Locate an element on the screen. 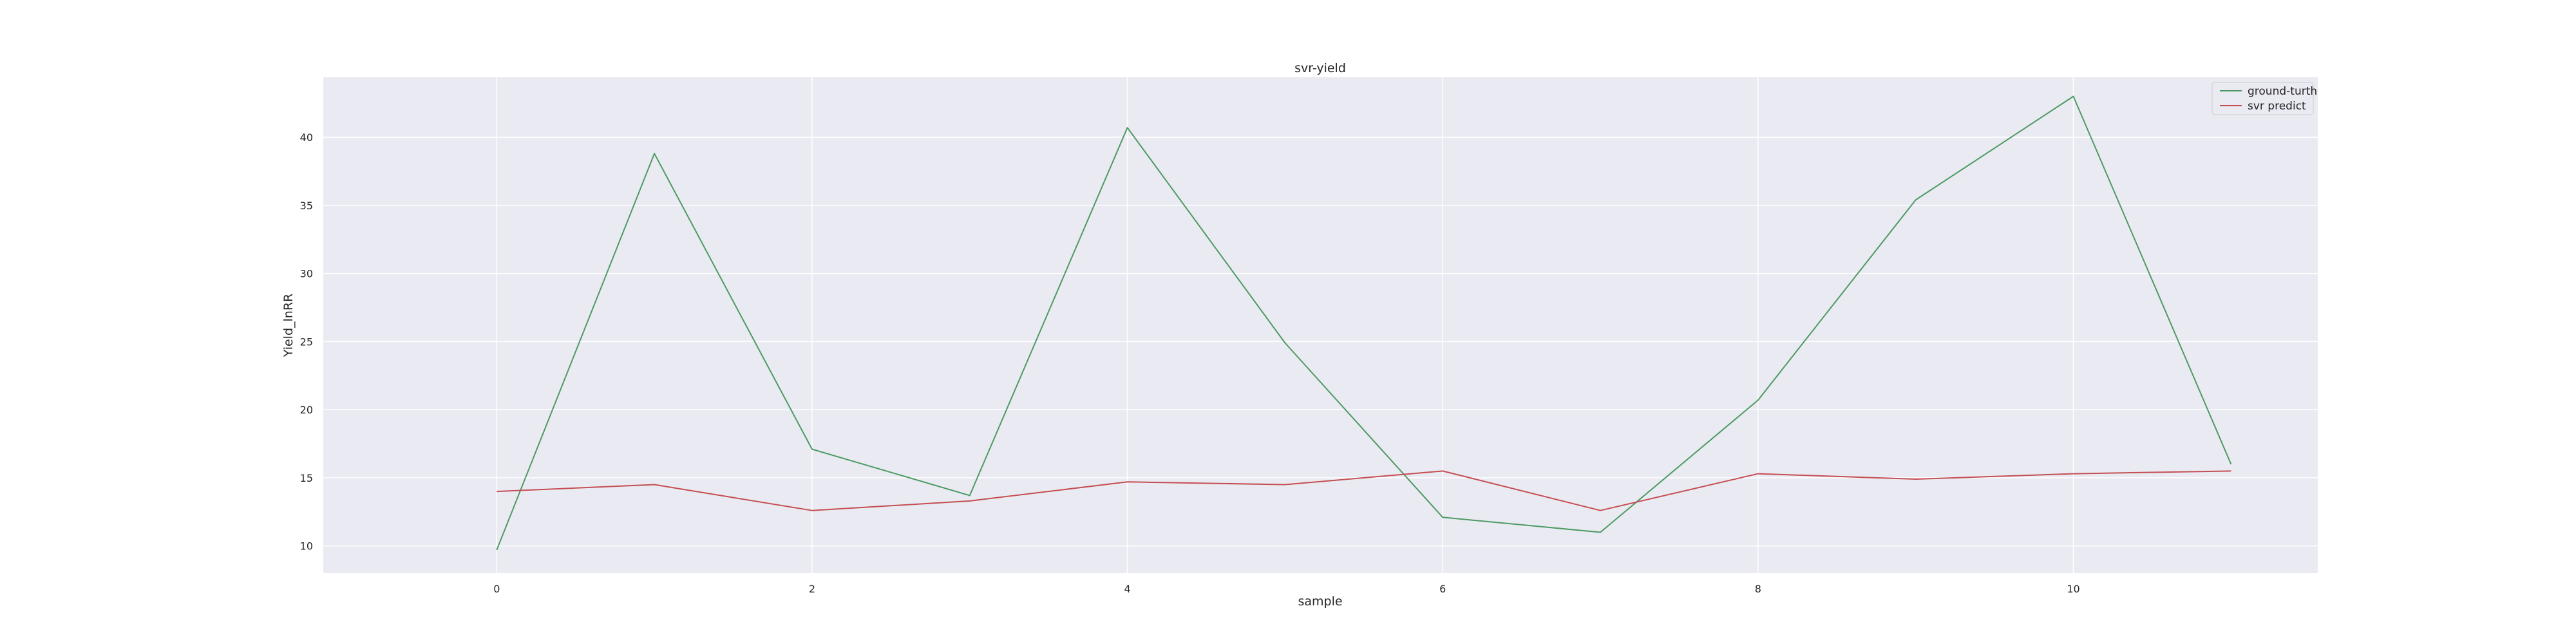  y-tick-label: 20 is located at coordinates (306, 410).